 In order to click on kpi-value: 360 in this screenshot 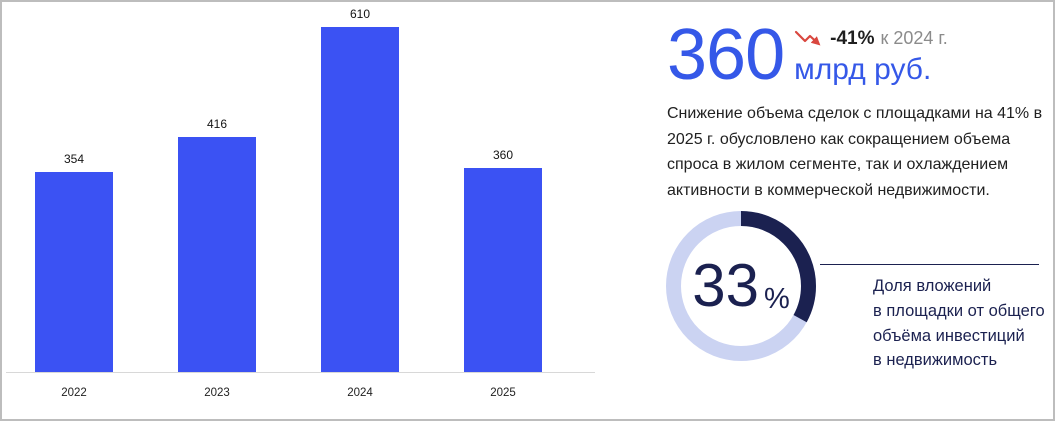, I will do `click(726, 55)`.